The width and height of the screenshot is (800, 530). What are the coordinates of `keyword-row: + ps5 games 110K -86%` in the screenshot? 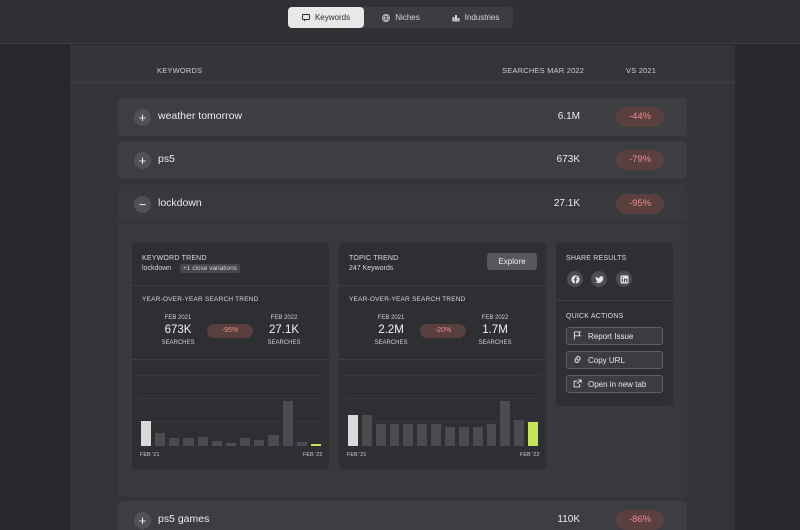 It's located at (402, 515).